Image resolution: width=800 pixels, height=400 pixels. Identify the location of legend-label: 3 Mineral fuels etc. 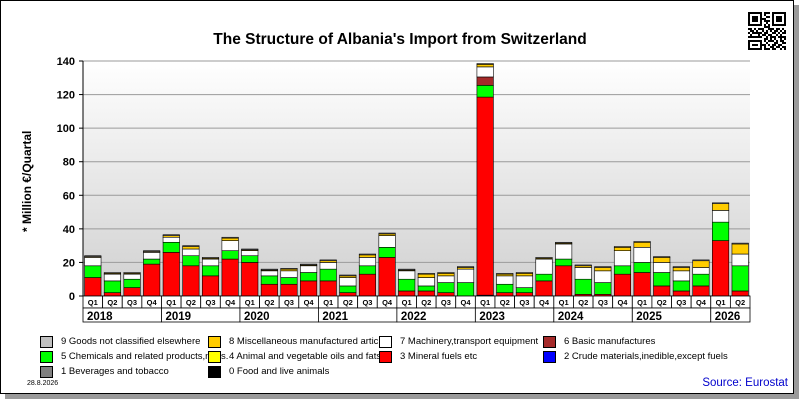
(439, 356).